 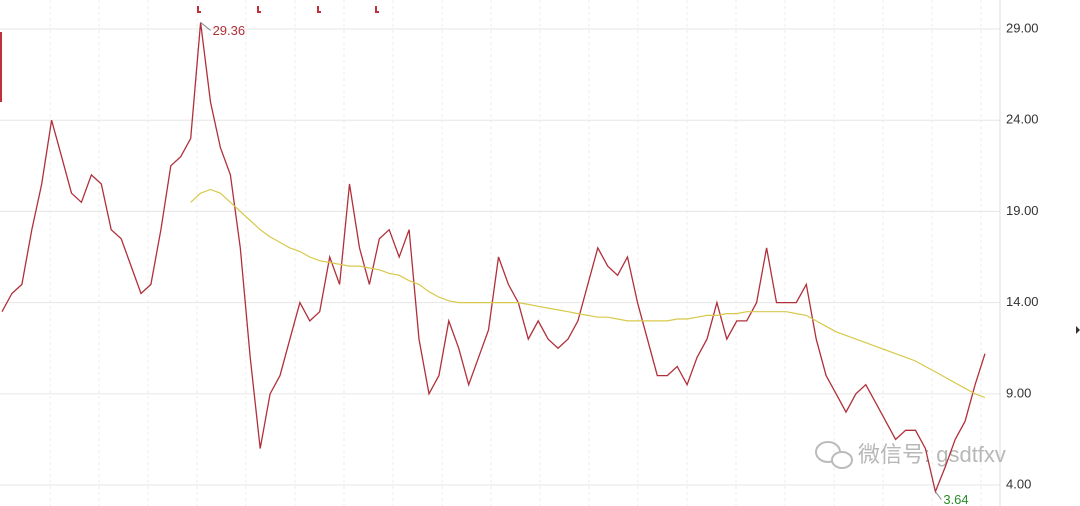 What do you see at coordinates (1022, 119) in the screenshot?
I see `y-tick-label: 24.00` at bounding box center [1022, 119].